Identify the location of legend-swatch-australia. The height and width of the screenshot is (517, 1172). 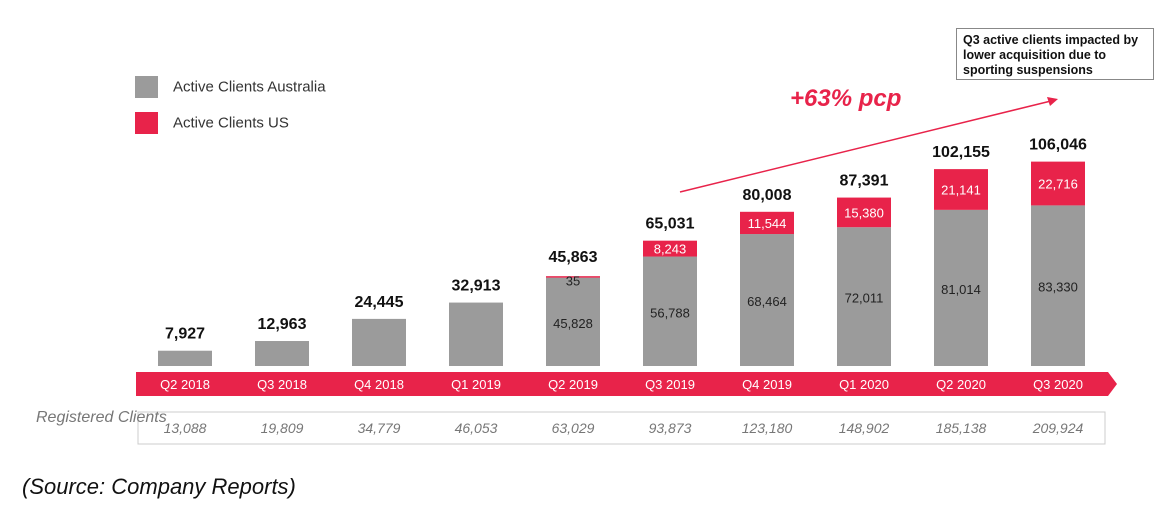
(146, 87).